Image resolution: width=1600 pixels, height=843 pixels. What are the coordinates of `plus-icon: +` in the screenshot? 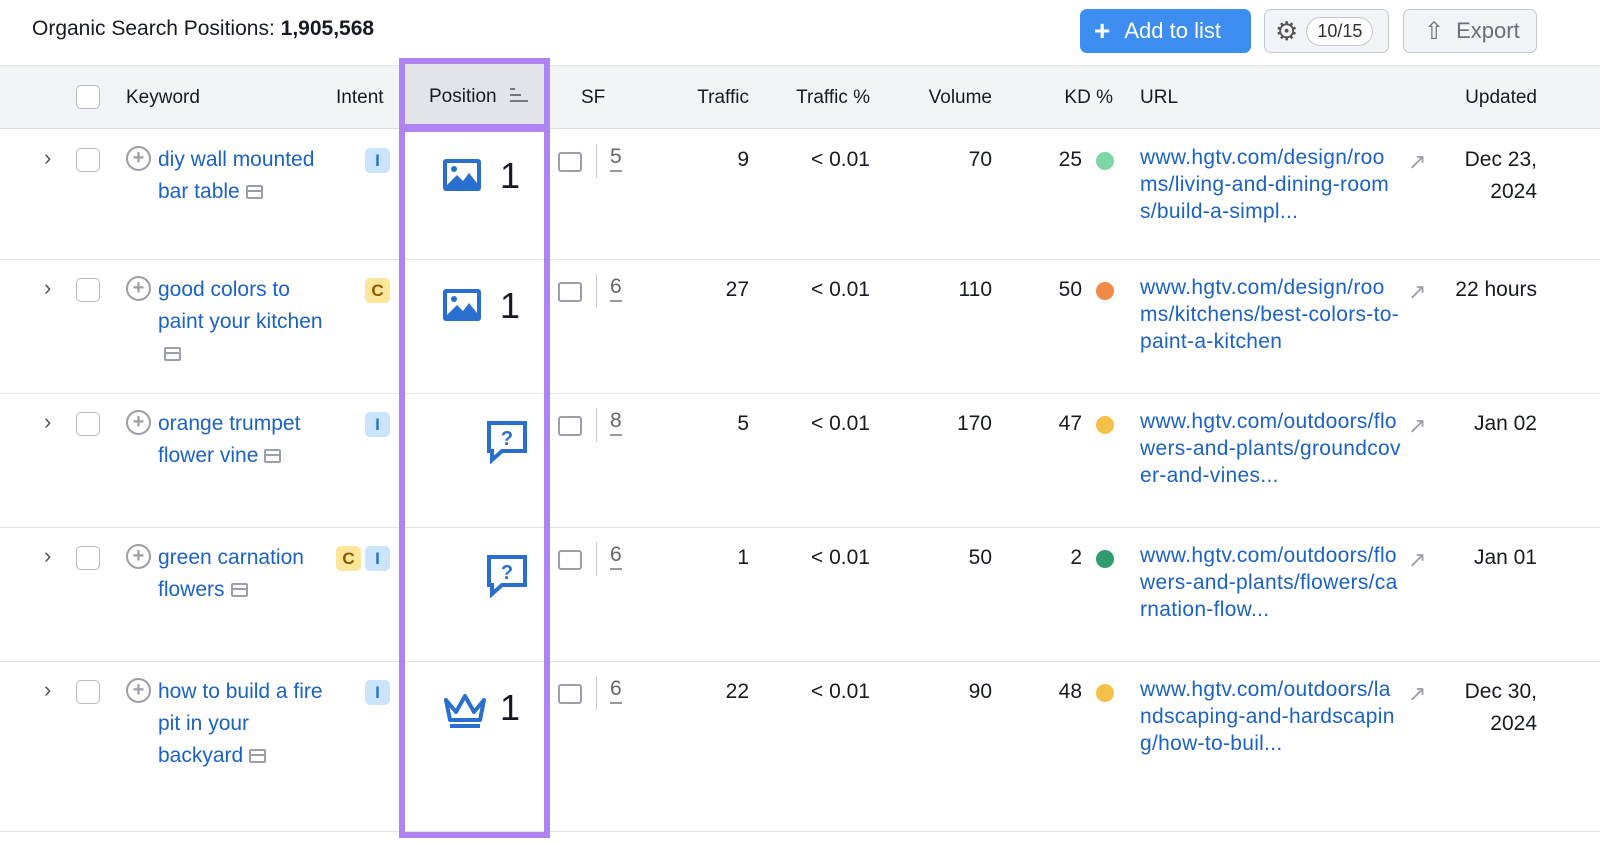 It's located at (1102, 30).